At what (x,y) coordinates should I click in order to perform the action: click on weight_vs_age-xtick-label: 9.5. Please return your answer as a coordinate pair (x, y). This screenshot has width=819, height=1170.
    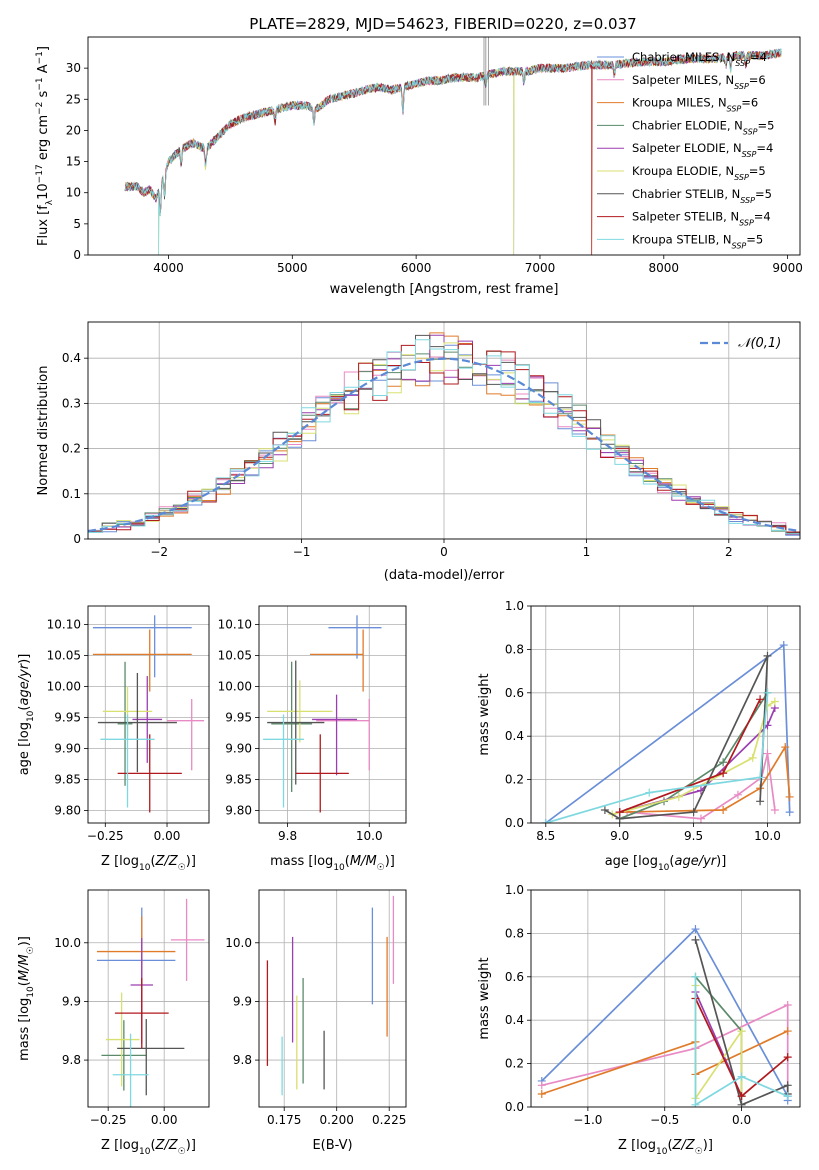
    Looking at the image, I should click on (693, 836).